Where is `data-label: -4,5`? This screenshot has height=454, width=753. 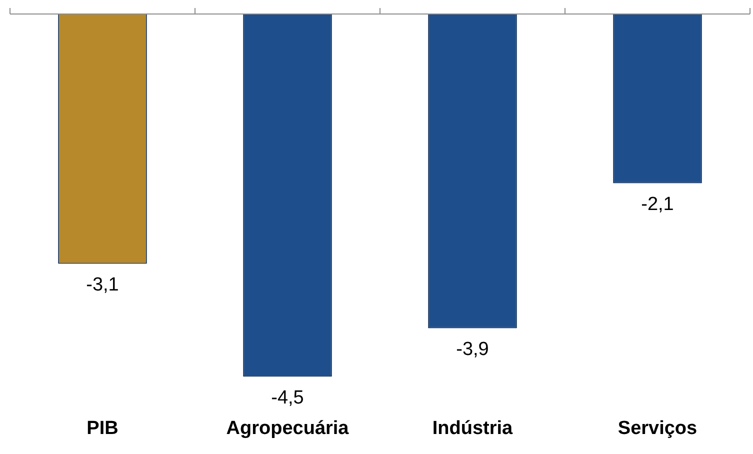 data-label: -4,5 is located at coordinates (287, 397).